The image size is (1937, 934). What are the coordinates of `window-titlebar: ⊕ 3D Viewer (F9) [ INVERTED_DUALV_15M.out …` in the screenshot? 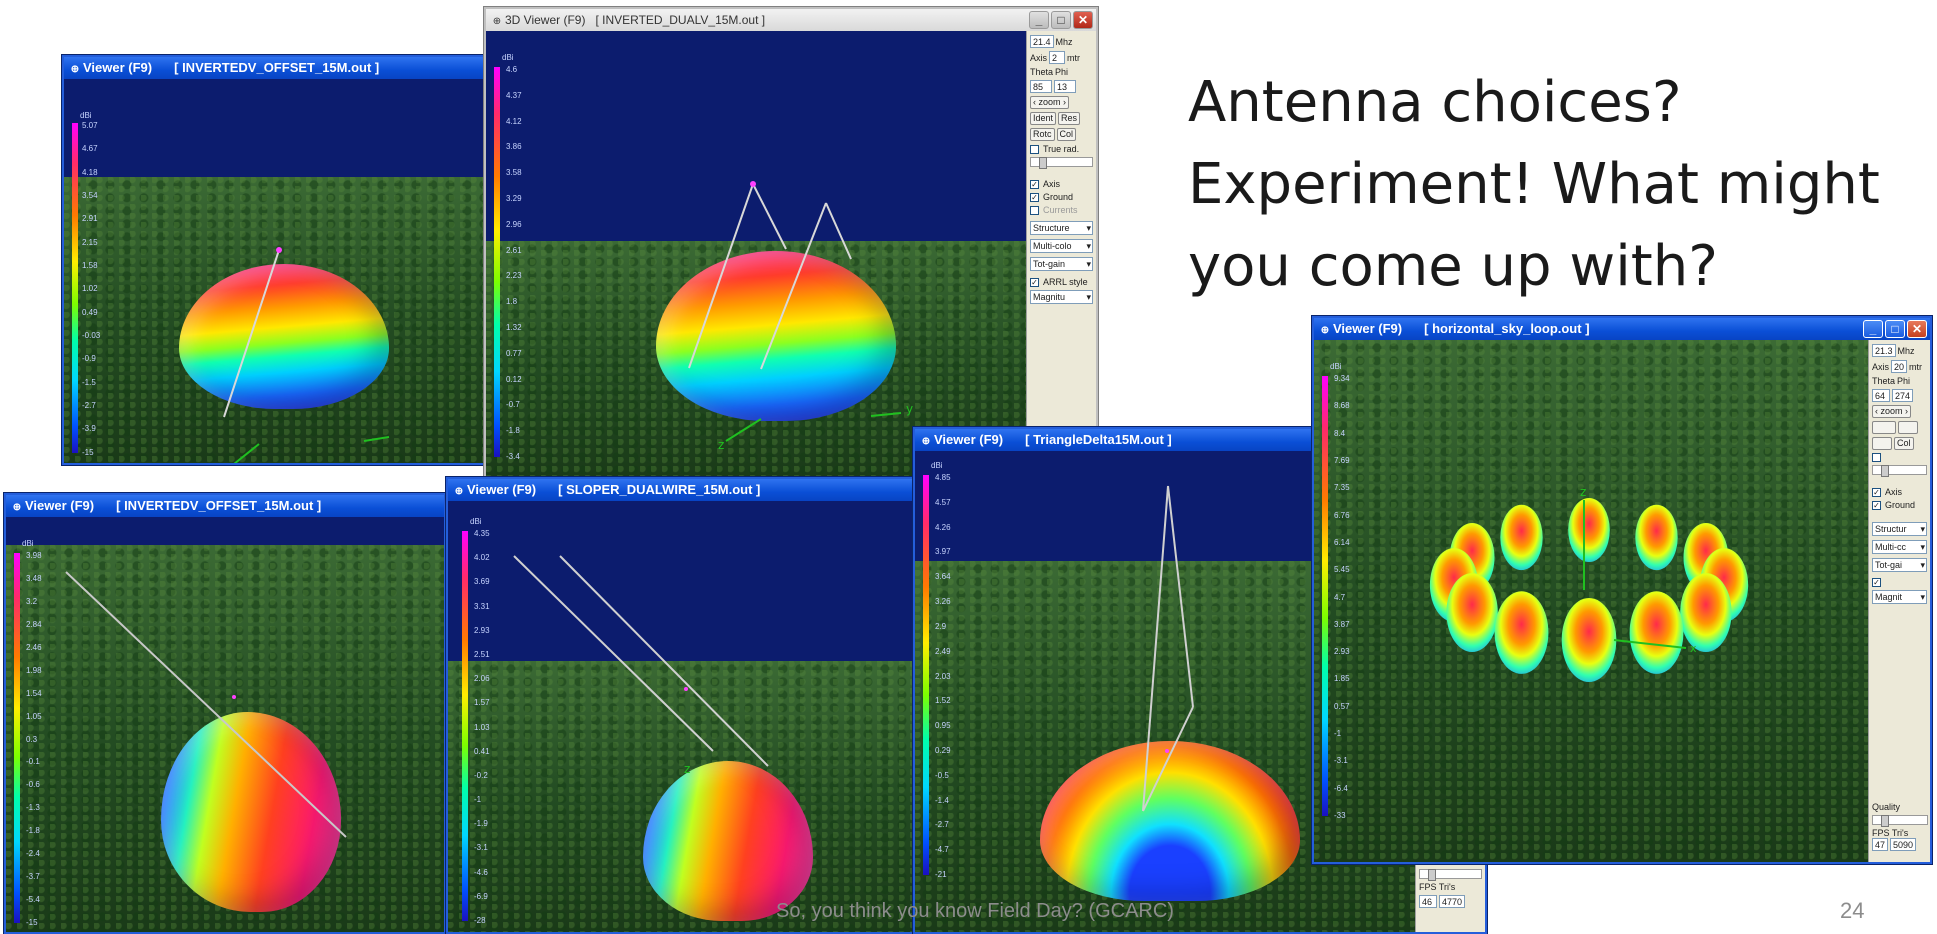 It's located at (791, 20).